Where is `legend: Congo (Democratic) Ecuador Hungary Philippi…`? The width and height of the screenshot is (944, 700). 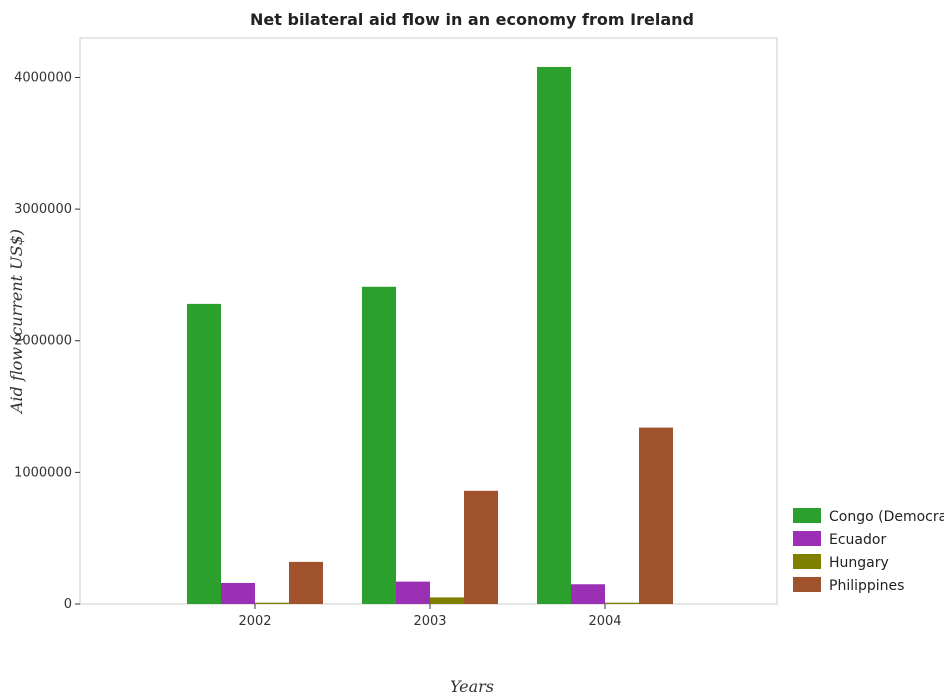 legend: Congo (Democratic) Ecuador Hungary Philippi… is located at coordinates (868, 551).